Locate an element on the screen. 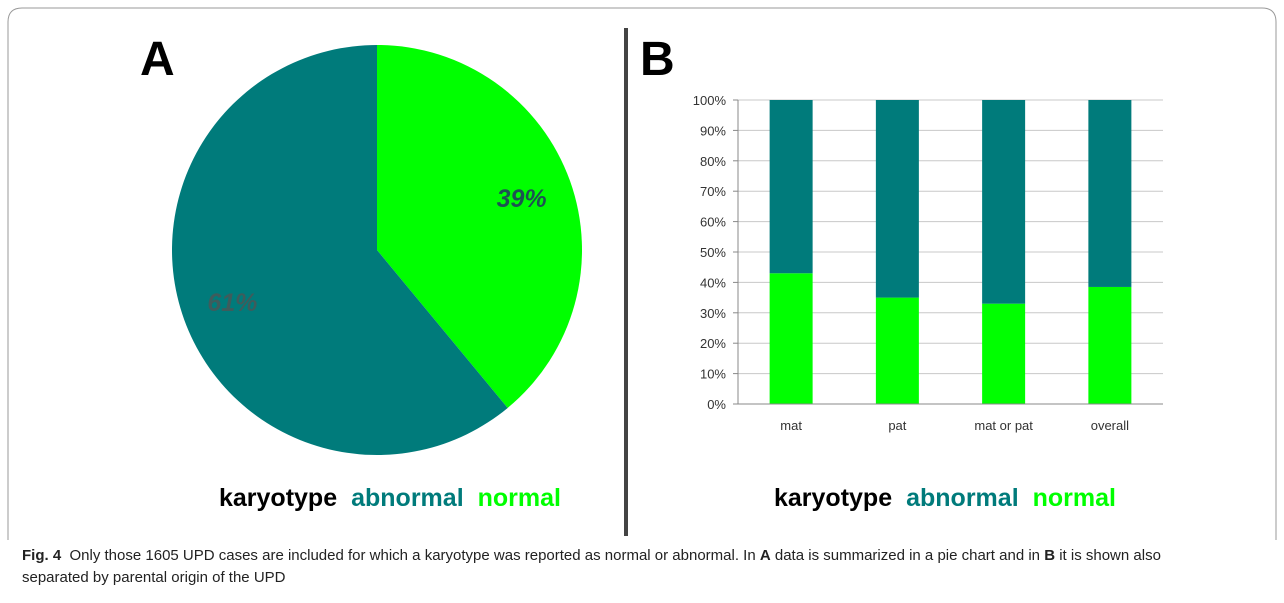 The width and height of the screenshot is (1284, 603). x-tick-label: overall is located at coordinates (1110, 425).